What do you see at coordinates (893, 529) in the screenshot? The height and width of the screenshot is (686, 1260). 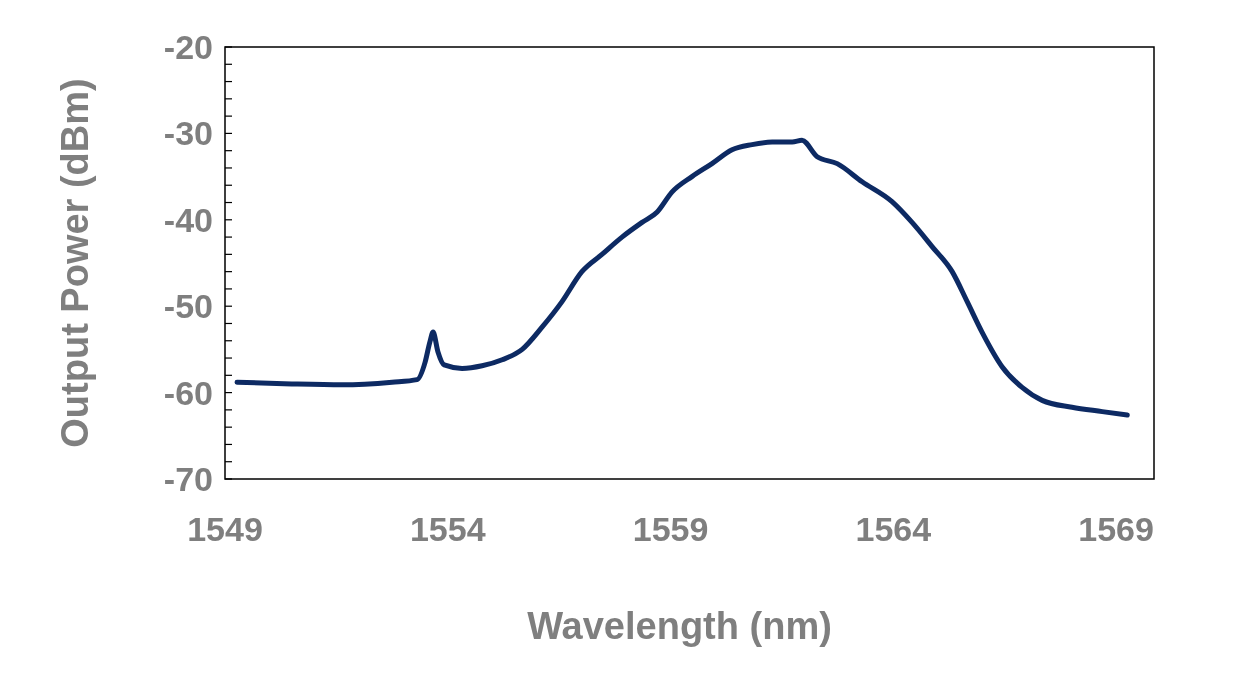 I see `x-tick-label: 1564` at bounding box center [893, 529].